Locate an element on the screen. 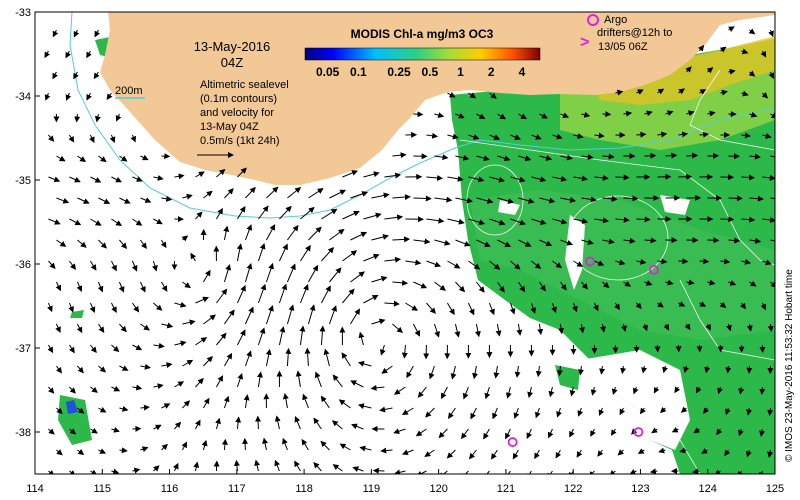  altimetry-legend-line-3: and velocity for is located at coordinates (237, 113).